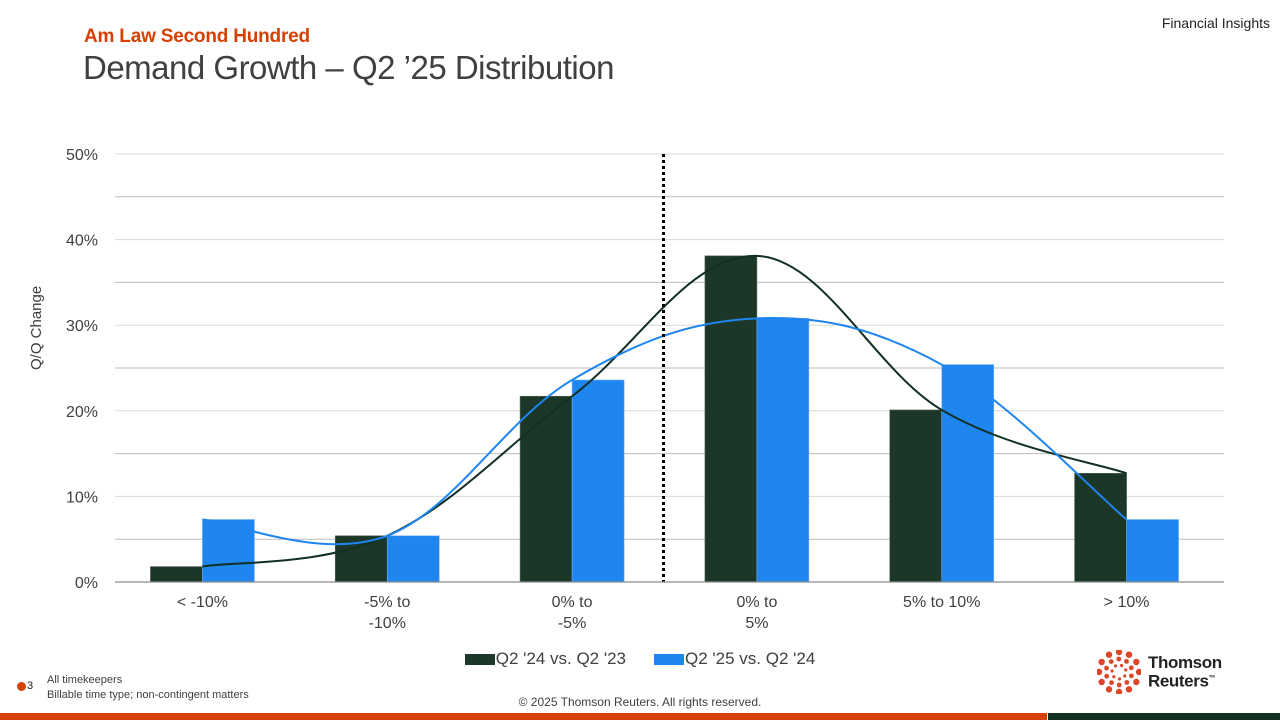 The width and height of the screenshot is (1280, 720). I want to click on legend-swatch-blue, so click(669, 659).